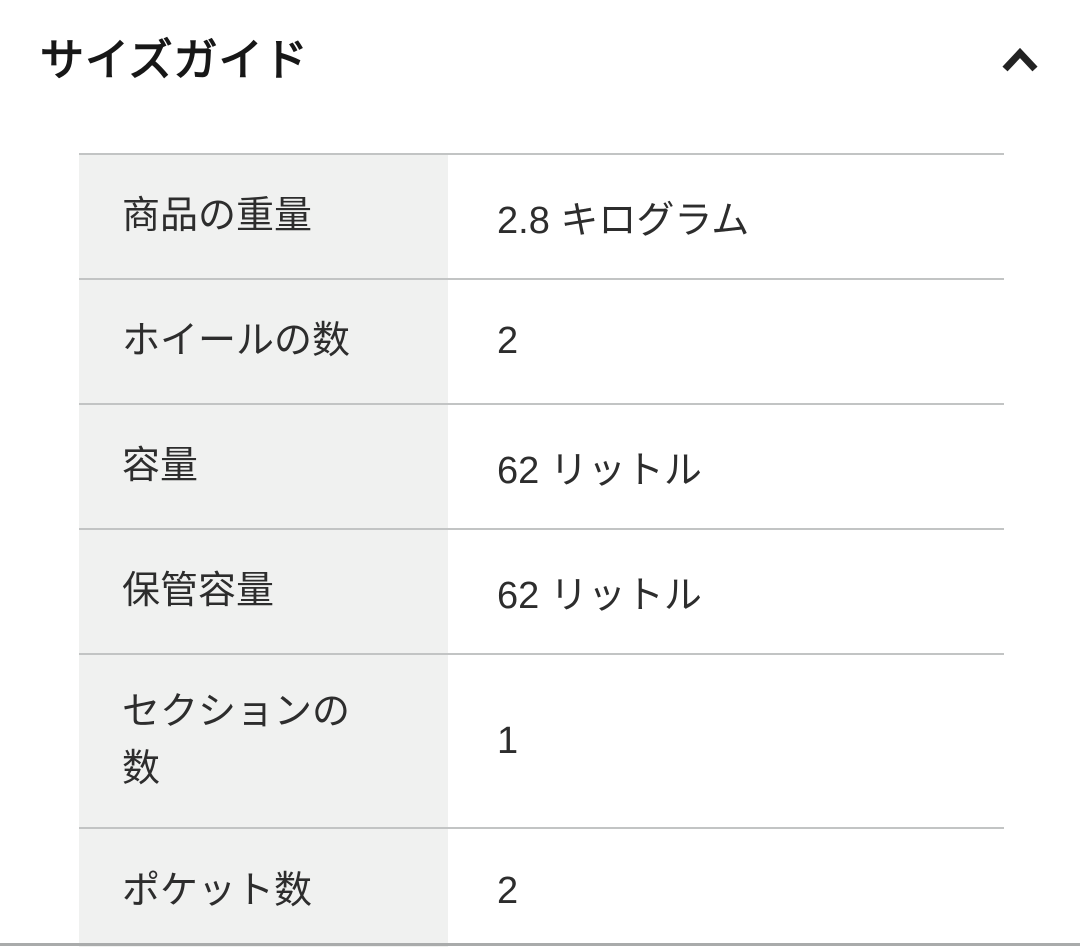 Image resolution: width=1080 pixels, height=947 pixels. Describe the element at coordinates (263, 888) in the screenshot. I see `spec-label-cell: ポケット数` at that location.